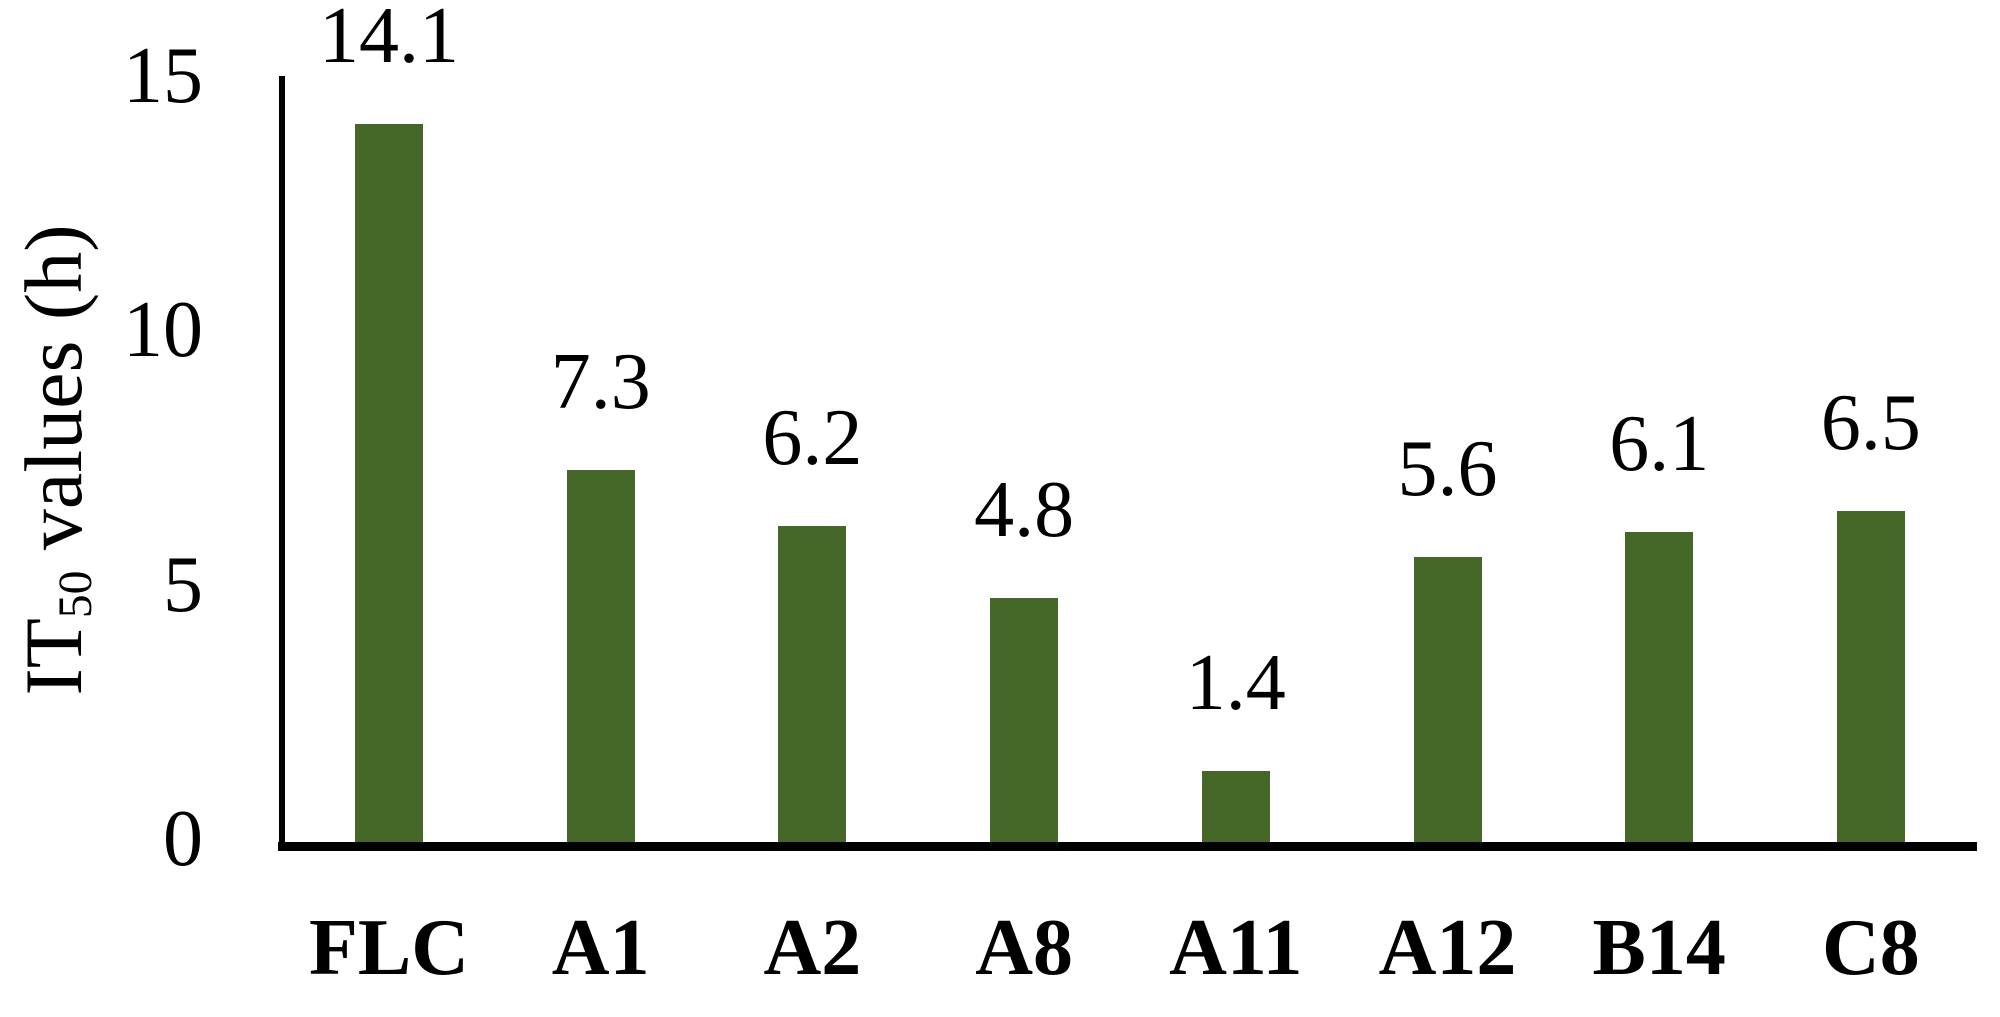  What do you see at coordinates (389, 40) in the screenshot?
I see `value-label-FLC: 14.1` at bounding box center [389, 40].